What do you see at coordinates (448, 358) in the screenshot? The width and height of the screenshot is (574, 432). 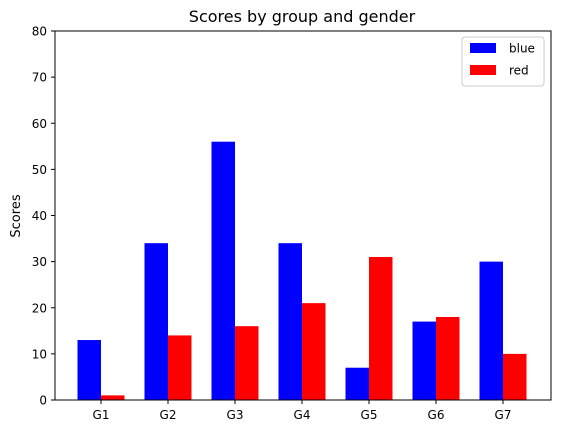 I see `bar-red-G6` at bounding box center [448, 358].